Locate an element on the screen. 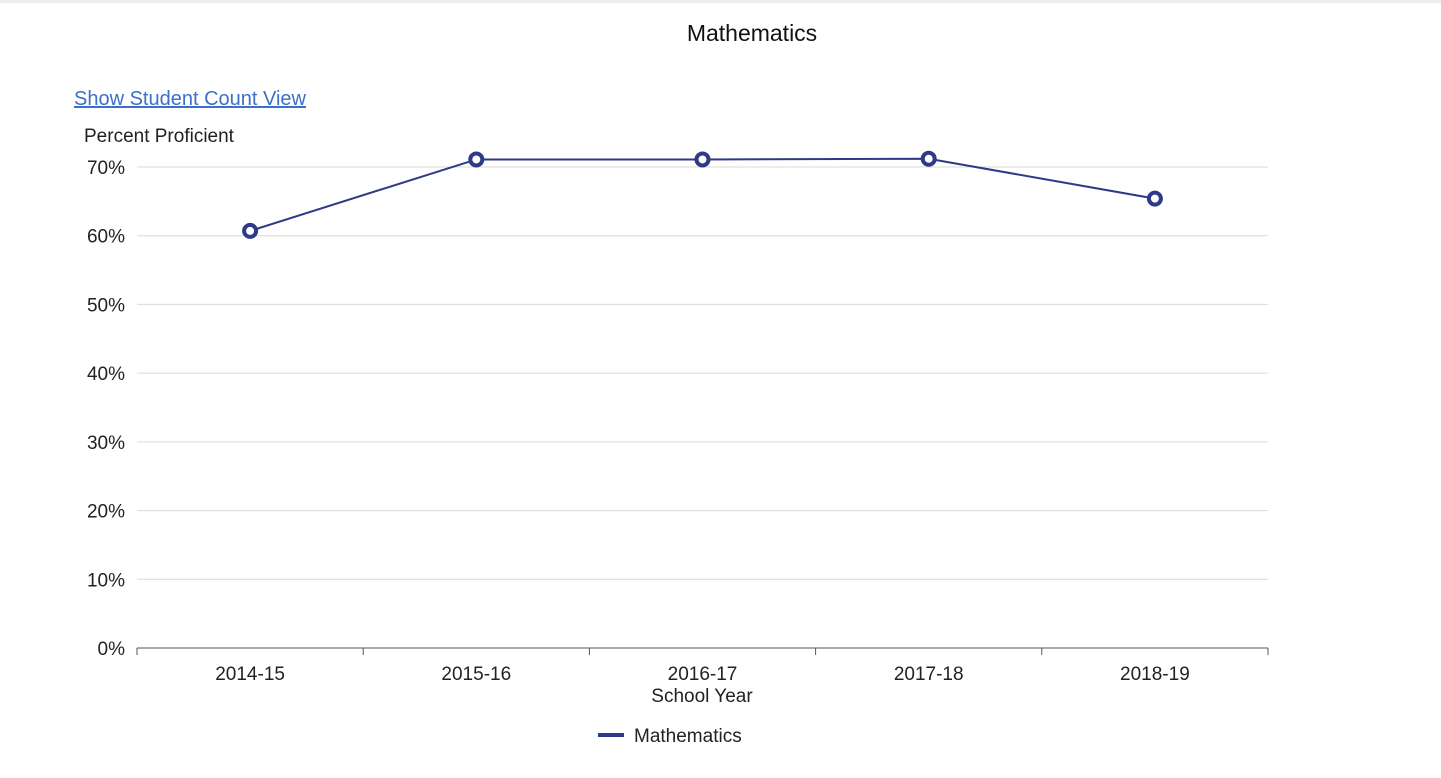 The image size is (1441, 778). y-tick-label: 20% is located at coordinates (106, 512).